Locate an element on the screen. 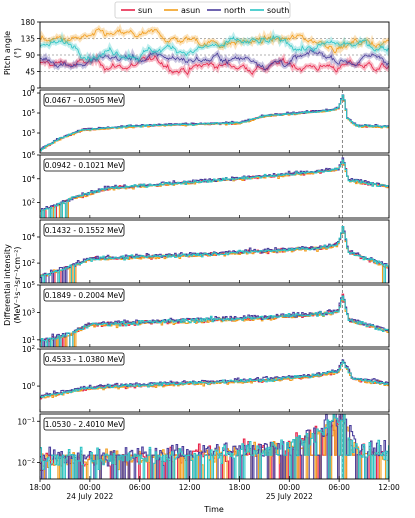 The image size is (415, 518). panel-e6-data is located at coordinates (214, 446).